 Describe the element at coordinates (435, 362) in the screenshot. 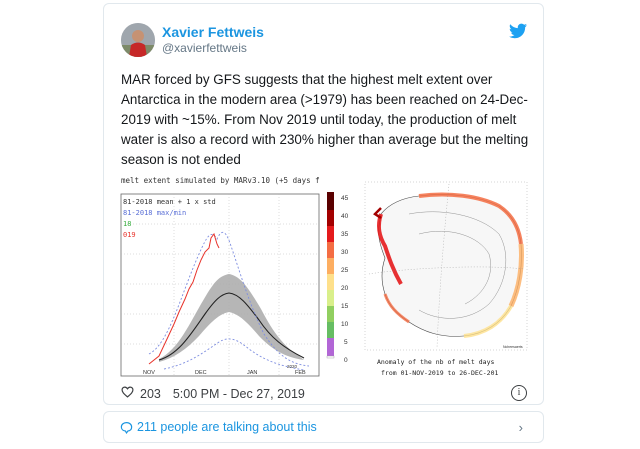

I see `map-caption-line1: Anomaly of the nb of melt days` at that location.